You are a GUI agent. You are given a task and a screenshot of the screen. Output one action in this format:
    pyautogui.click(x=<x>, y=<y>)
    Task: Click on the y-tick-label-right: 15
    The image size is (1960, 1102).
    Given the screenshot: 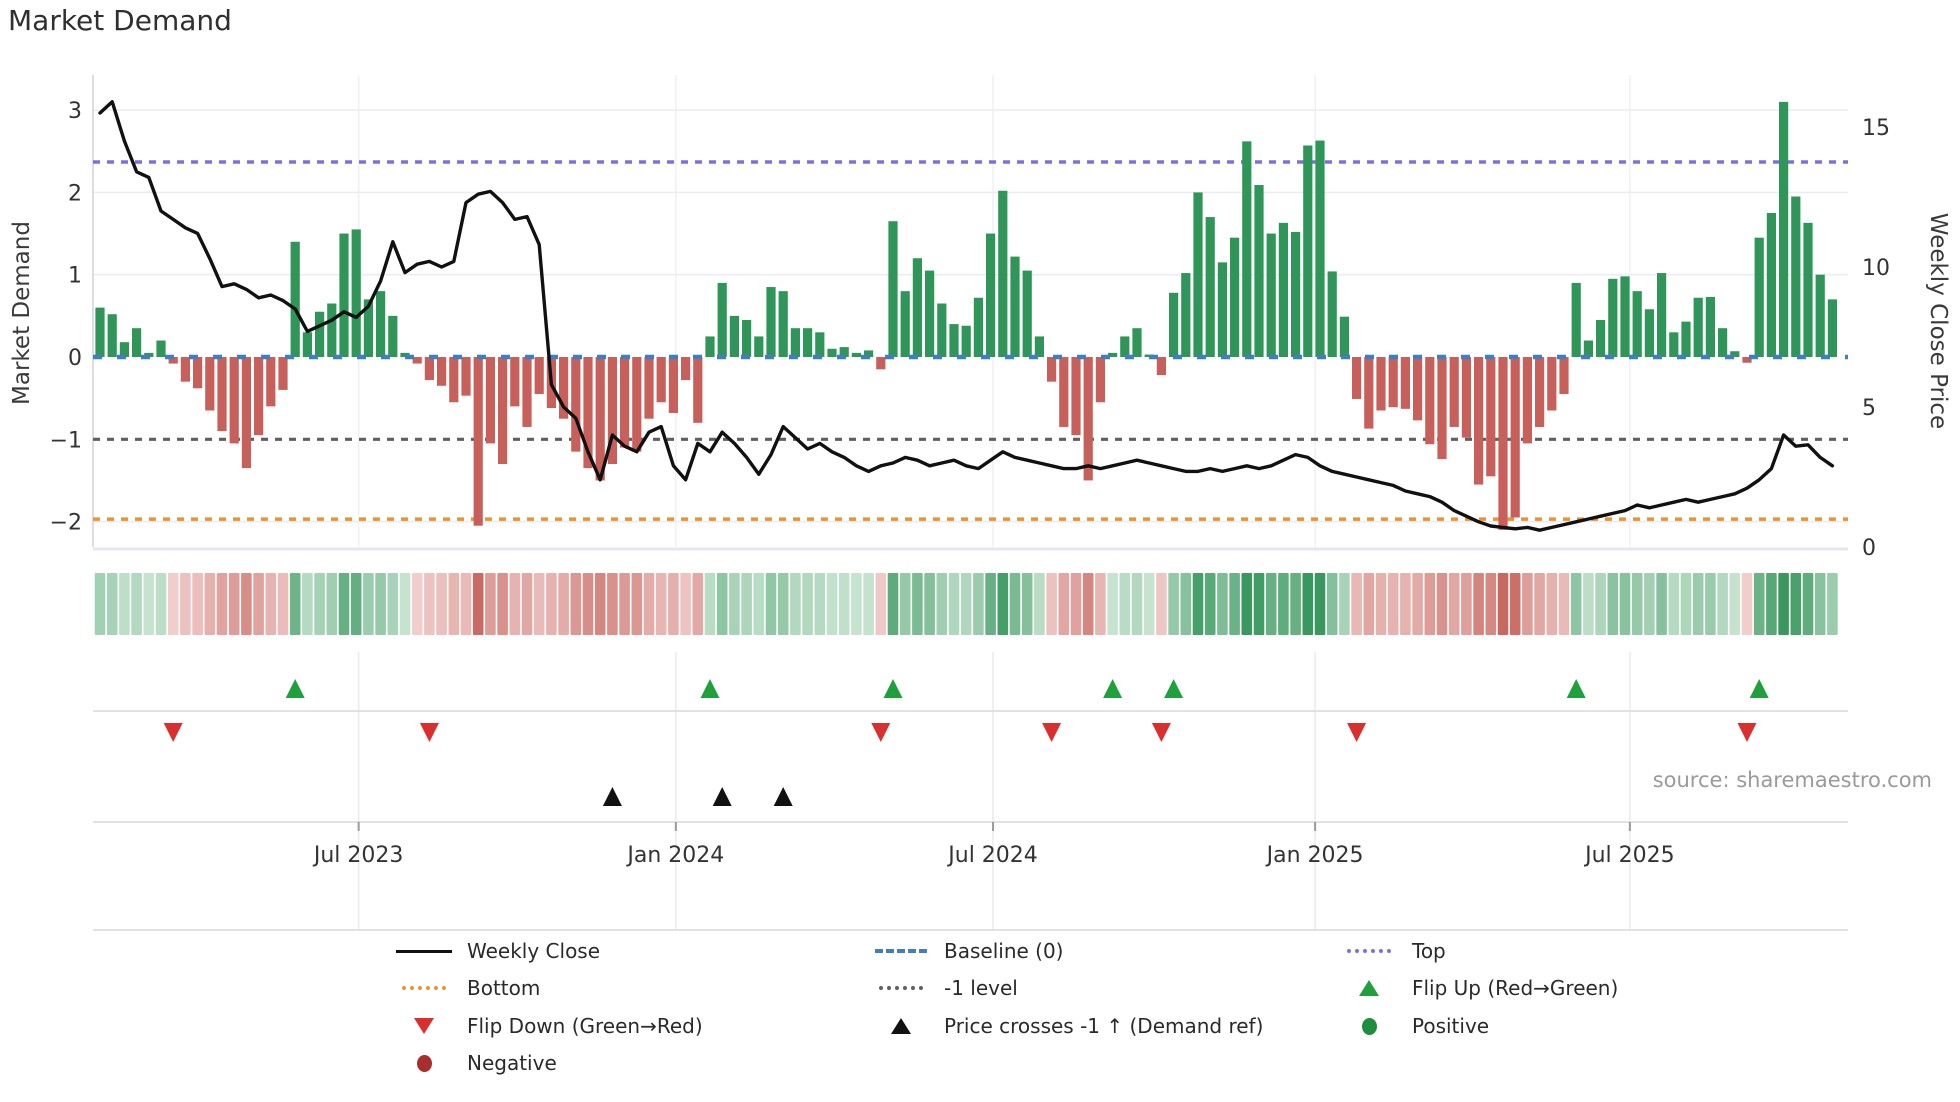 What is the action you would take?
    pyautogui.click(x=1876, y=128)
    